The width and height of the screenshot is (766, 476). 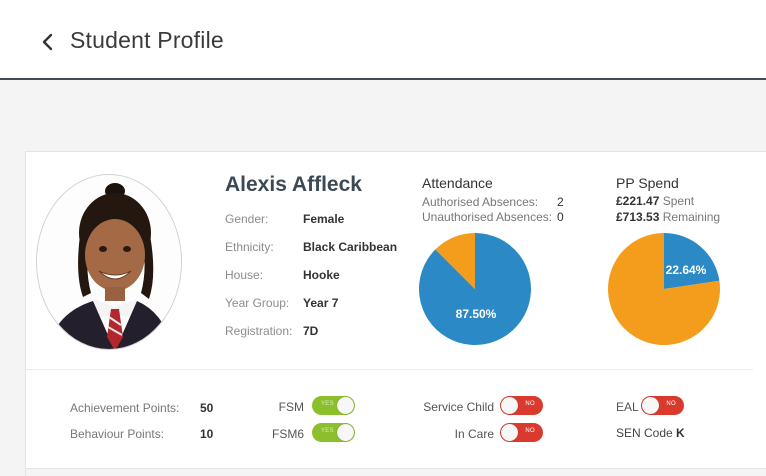 What do you see at coordinates (345, 432) in the screenshot?
I see `fsm6-toggle-knob` at bounding box center [345, 432].